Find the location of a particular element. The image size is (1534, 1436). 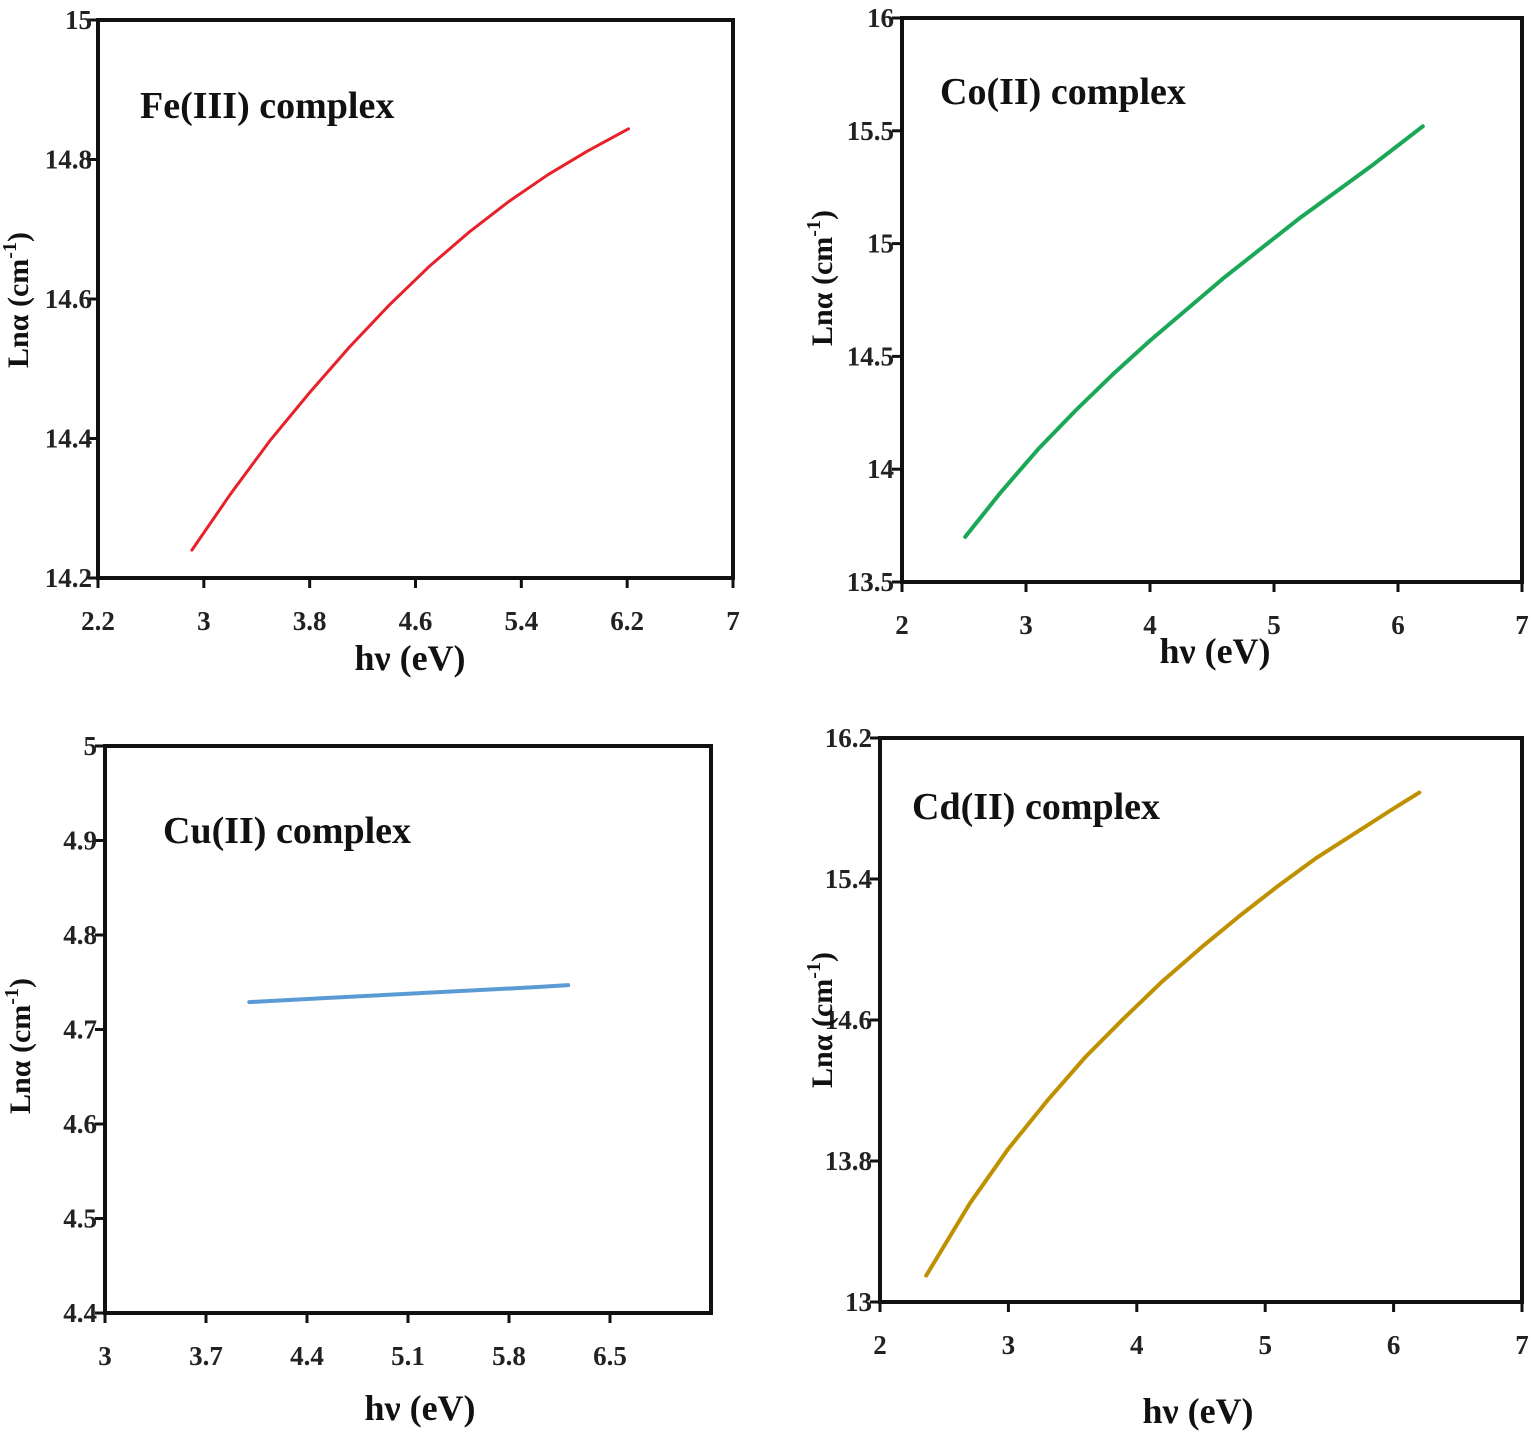

y-tick-label: 16 is located at coordinates (880, 18).